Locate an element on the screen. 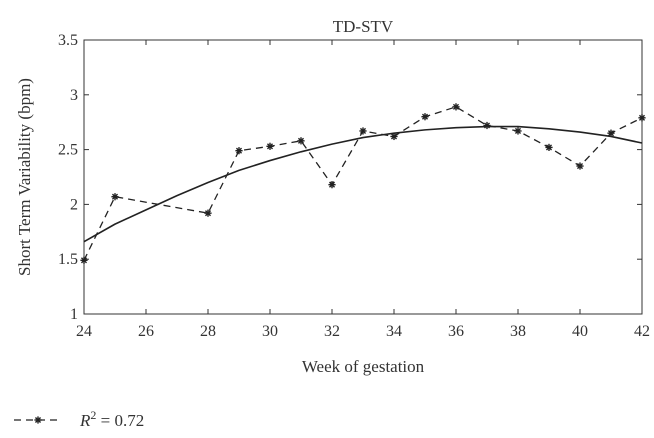 This screenshot has width=654, height=438. y-tick-label: 2.5 is located at coordinates (68, 150).